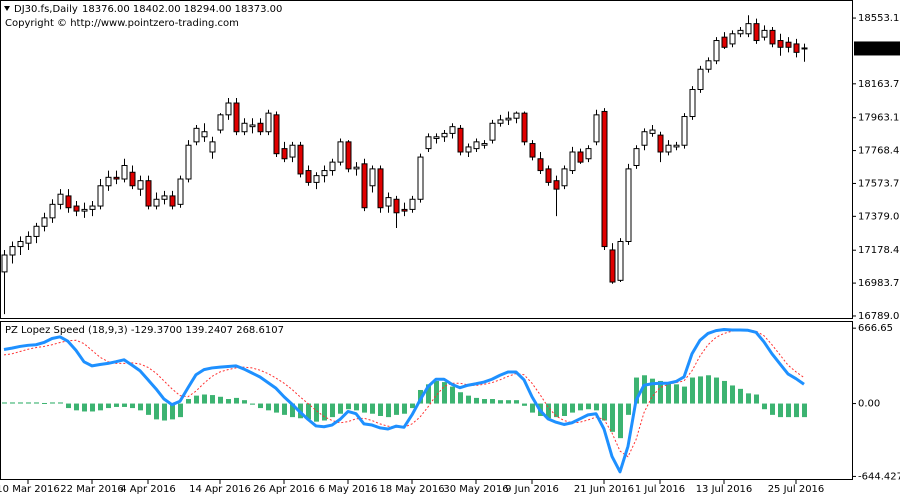 The image size is (900, 500). I want to click on y-tick-label: 17379.00, so click(879, 216).